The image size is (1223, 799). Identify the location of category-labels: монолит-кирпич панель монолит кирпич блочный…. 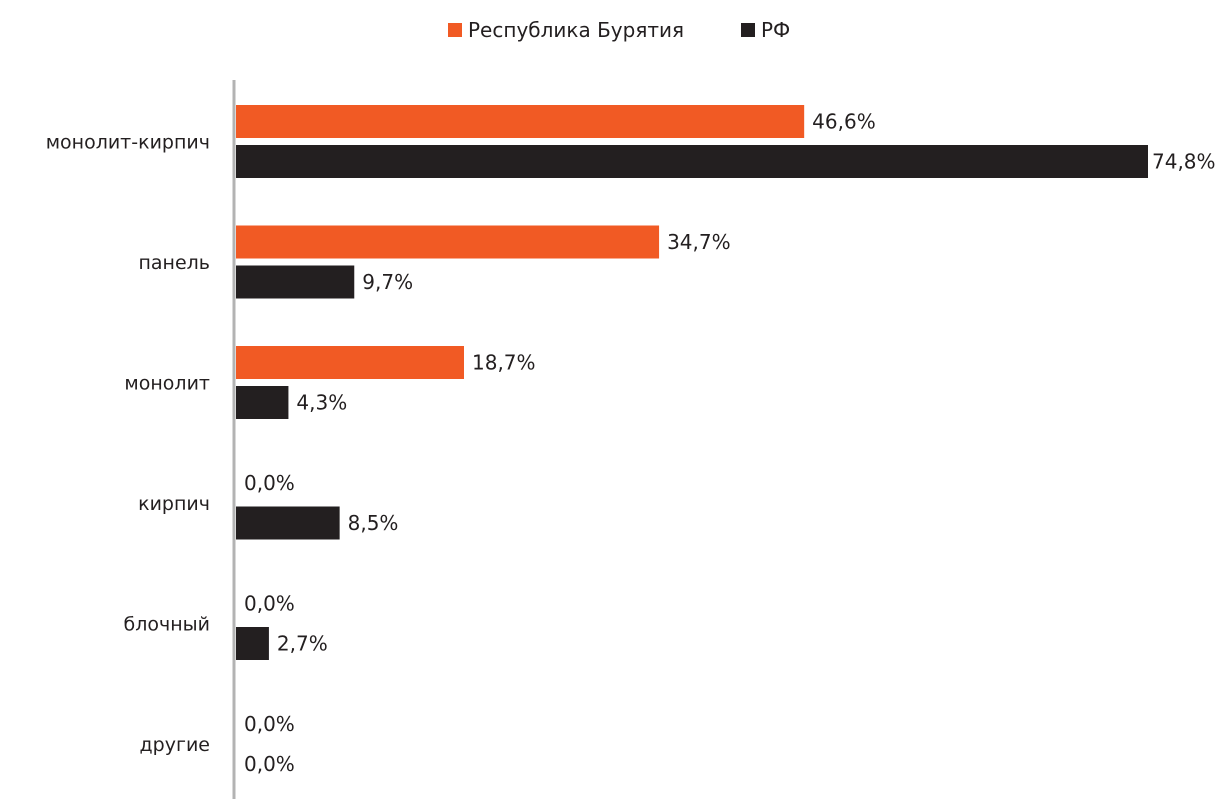
(128, 444).